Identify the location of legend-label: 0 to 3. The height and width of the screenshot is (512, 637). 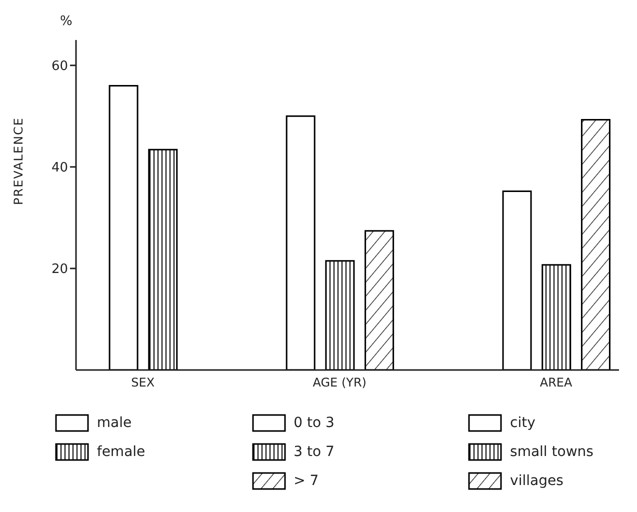
(314, 422).